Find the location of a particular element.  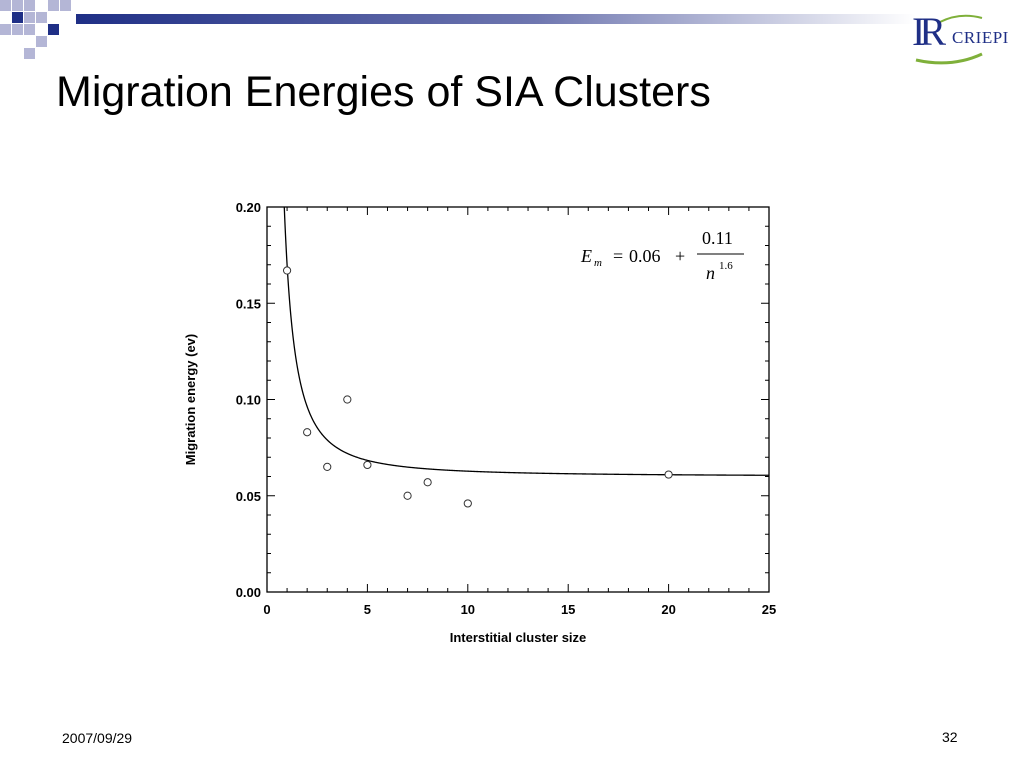

y-tick-label: 0.05 is located at coordinates (248, 496).